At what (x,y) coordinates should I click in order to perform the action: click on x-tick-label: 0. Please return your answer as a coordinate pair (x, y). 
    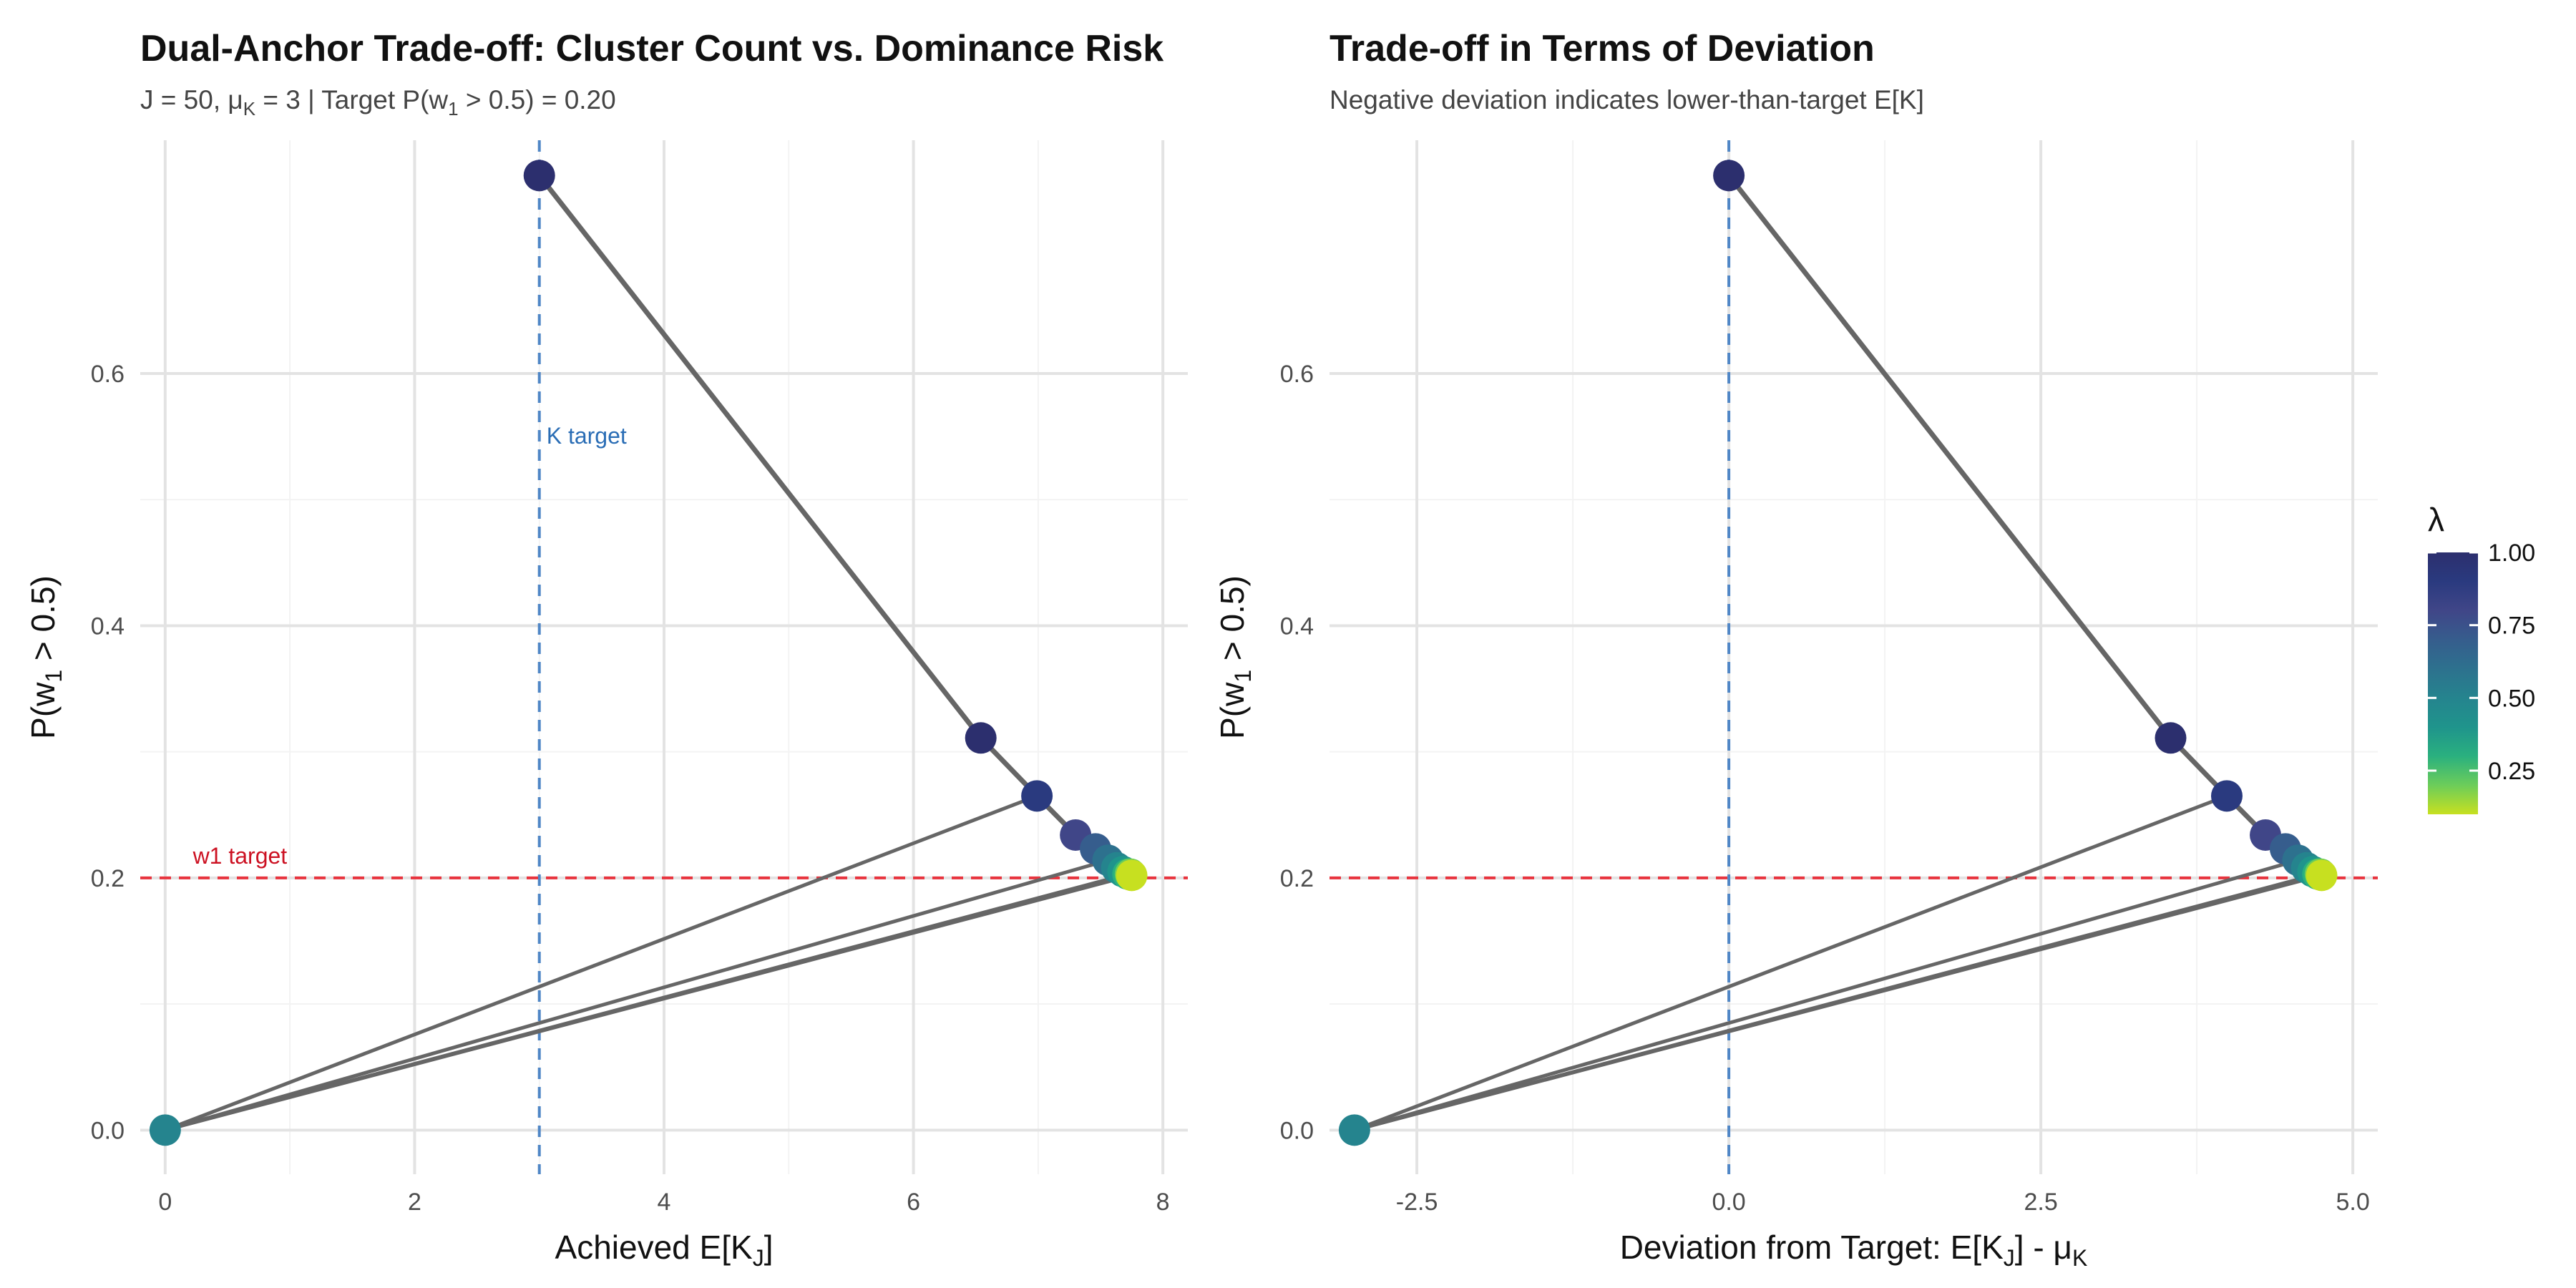
    Looking at the image, I should click on (165, 1202).